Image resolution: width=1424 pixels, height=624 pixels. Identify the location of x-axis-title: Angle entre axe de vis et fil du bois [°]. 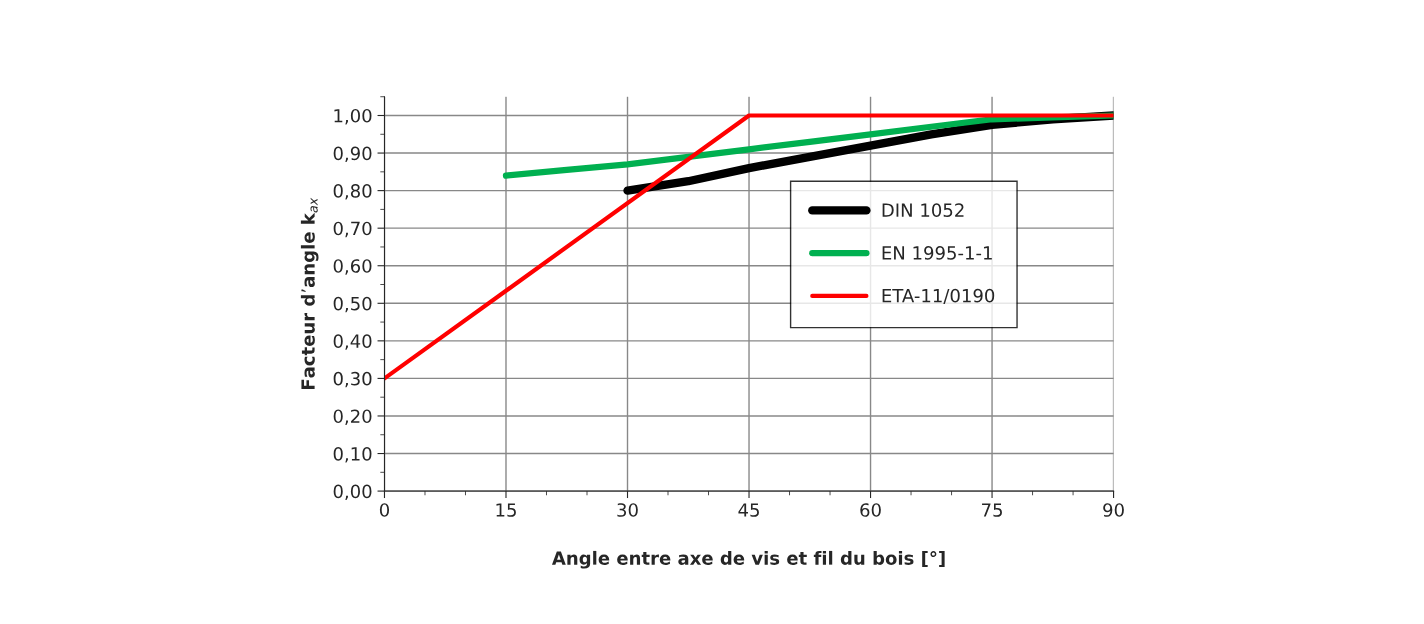
(748, 559).